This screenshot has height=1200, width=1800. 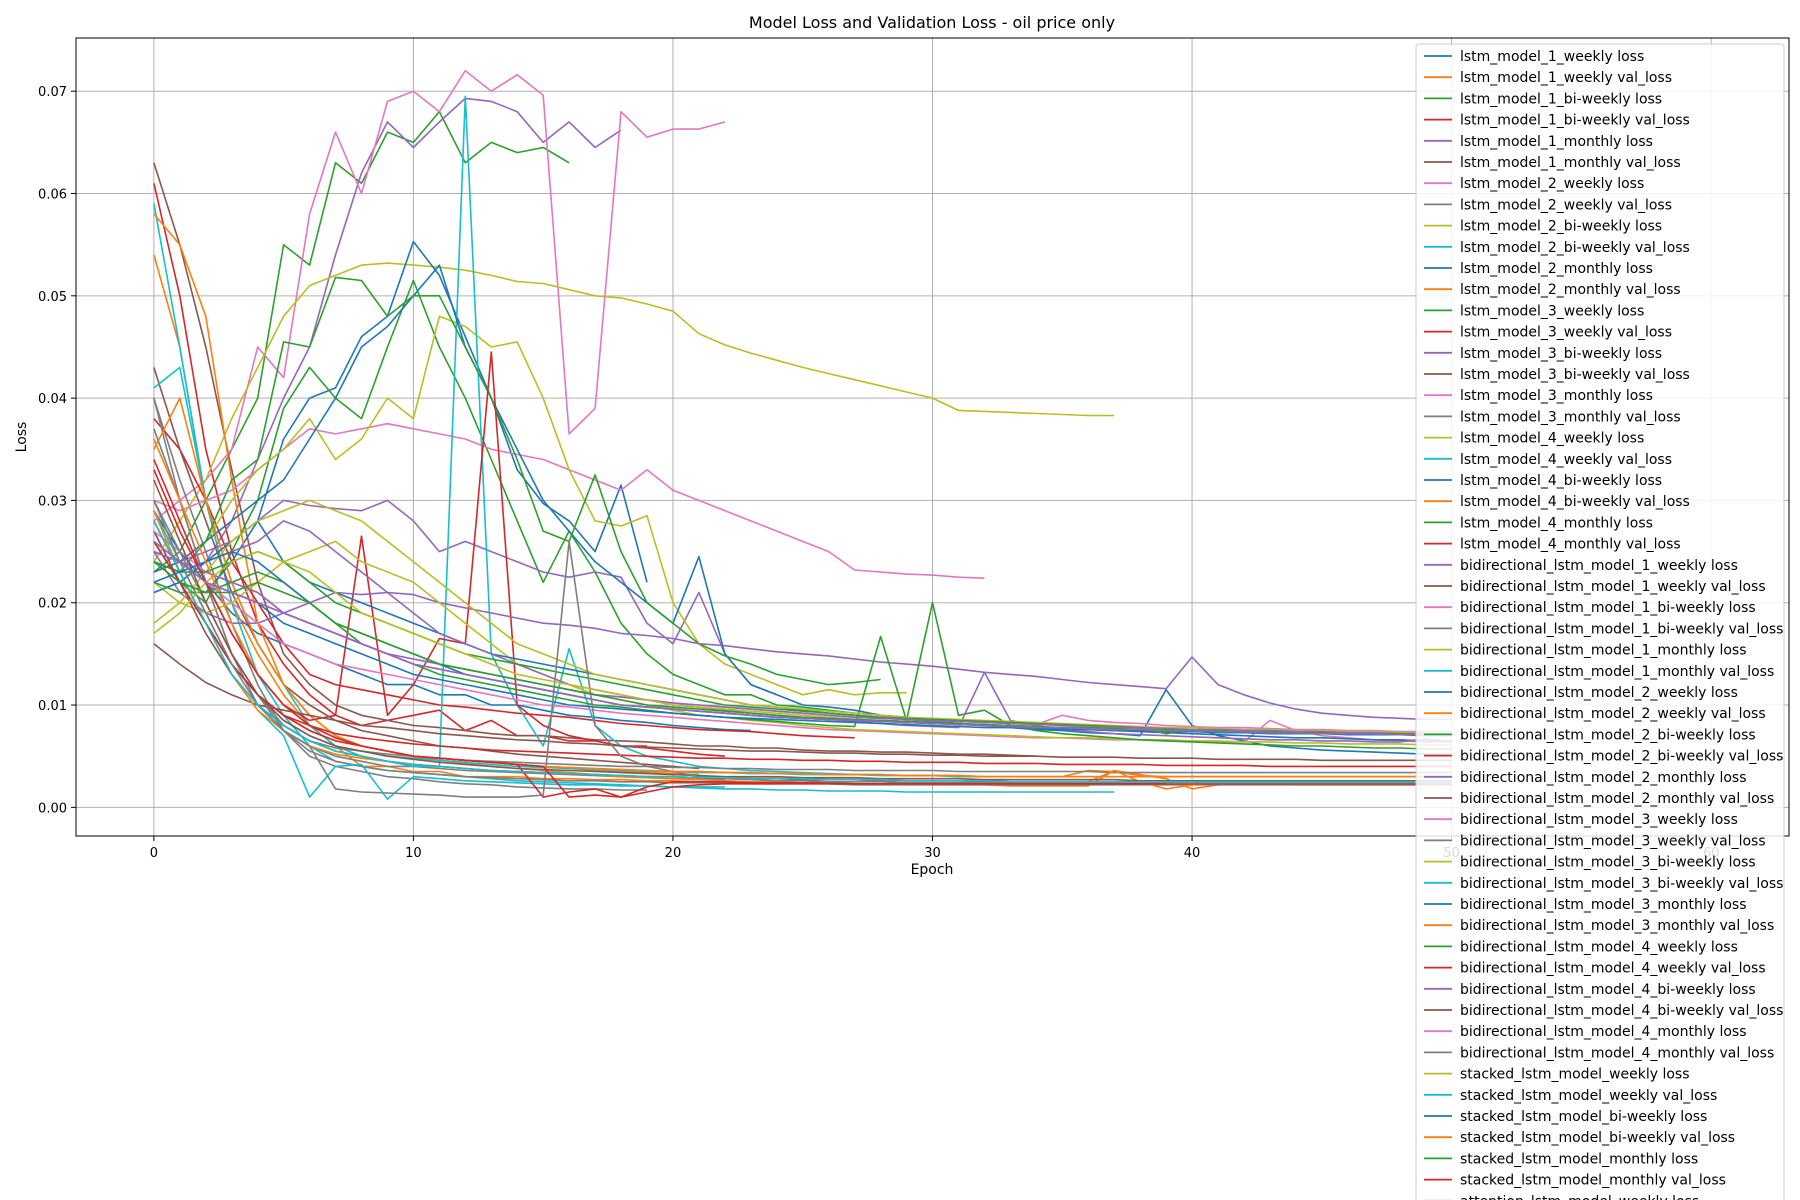 I want to click on legend-entry: lstm_model_1_bi-weekly val_loss, so click(x=1575, y=121).